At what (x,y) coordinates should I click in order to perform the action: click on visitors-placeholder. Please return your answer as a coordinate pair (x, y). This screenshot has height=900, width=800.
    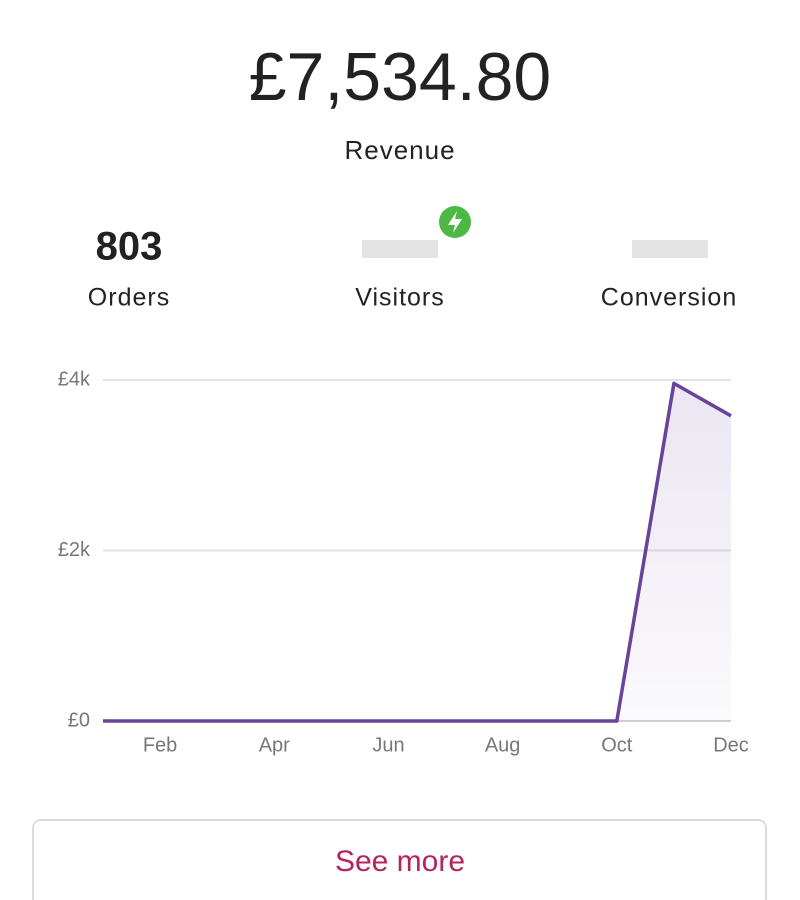
    Looking at the image, I should click on (400, 249).